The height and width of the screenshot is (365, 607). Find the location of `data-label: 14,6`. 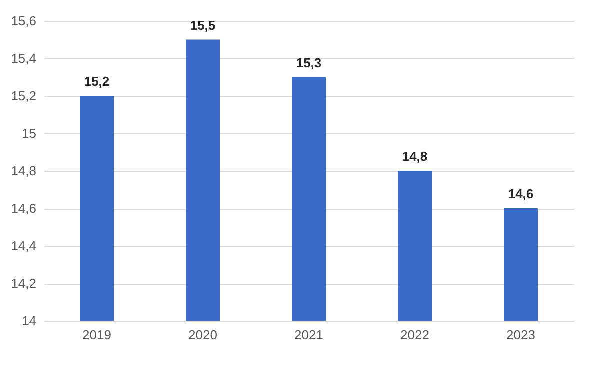

data-label: 14,6 is located at coordinates (521, 194).